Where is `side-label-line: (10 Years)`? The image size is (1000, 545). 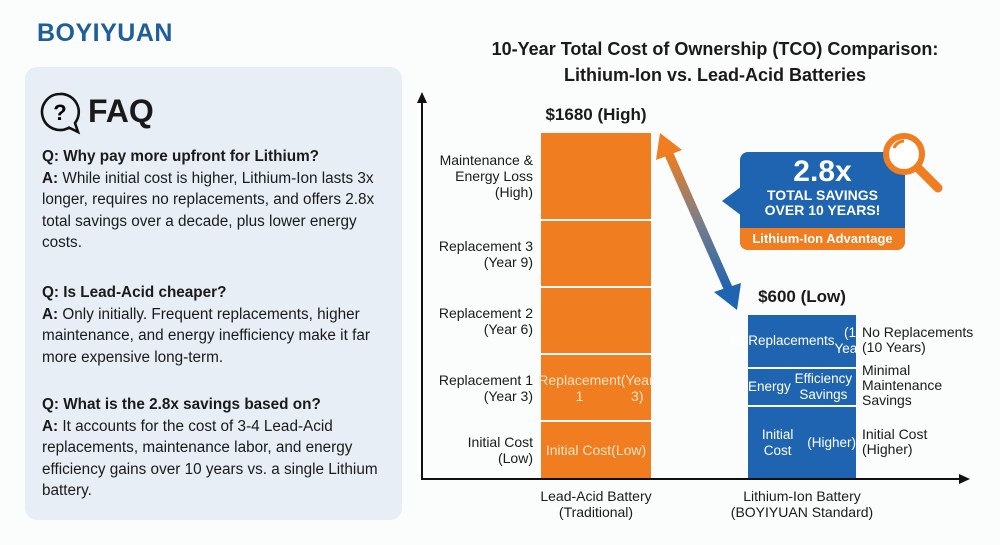 side-label-line: (10 Years) is located at coordinates (894, 347).